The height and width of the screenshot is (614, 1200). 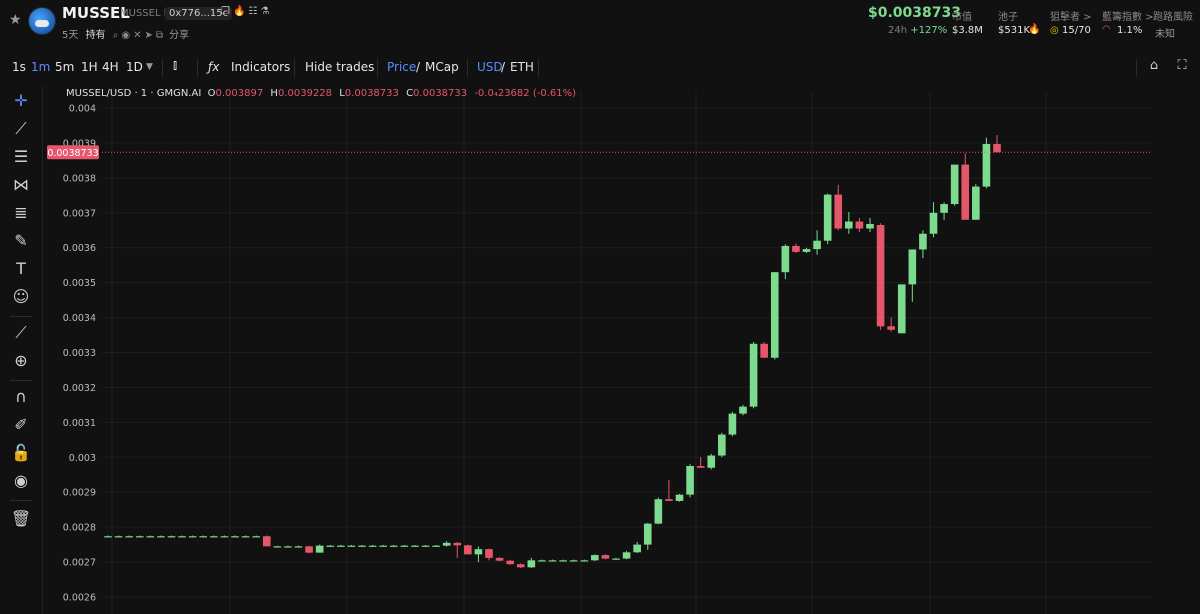 What do you see at coordinates (967, 30) in the screenshot?
I see `market-cap-value: $3.8M` at bounding box center [967, 30].